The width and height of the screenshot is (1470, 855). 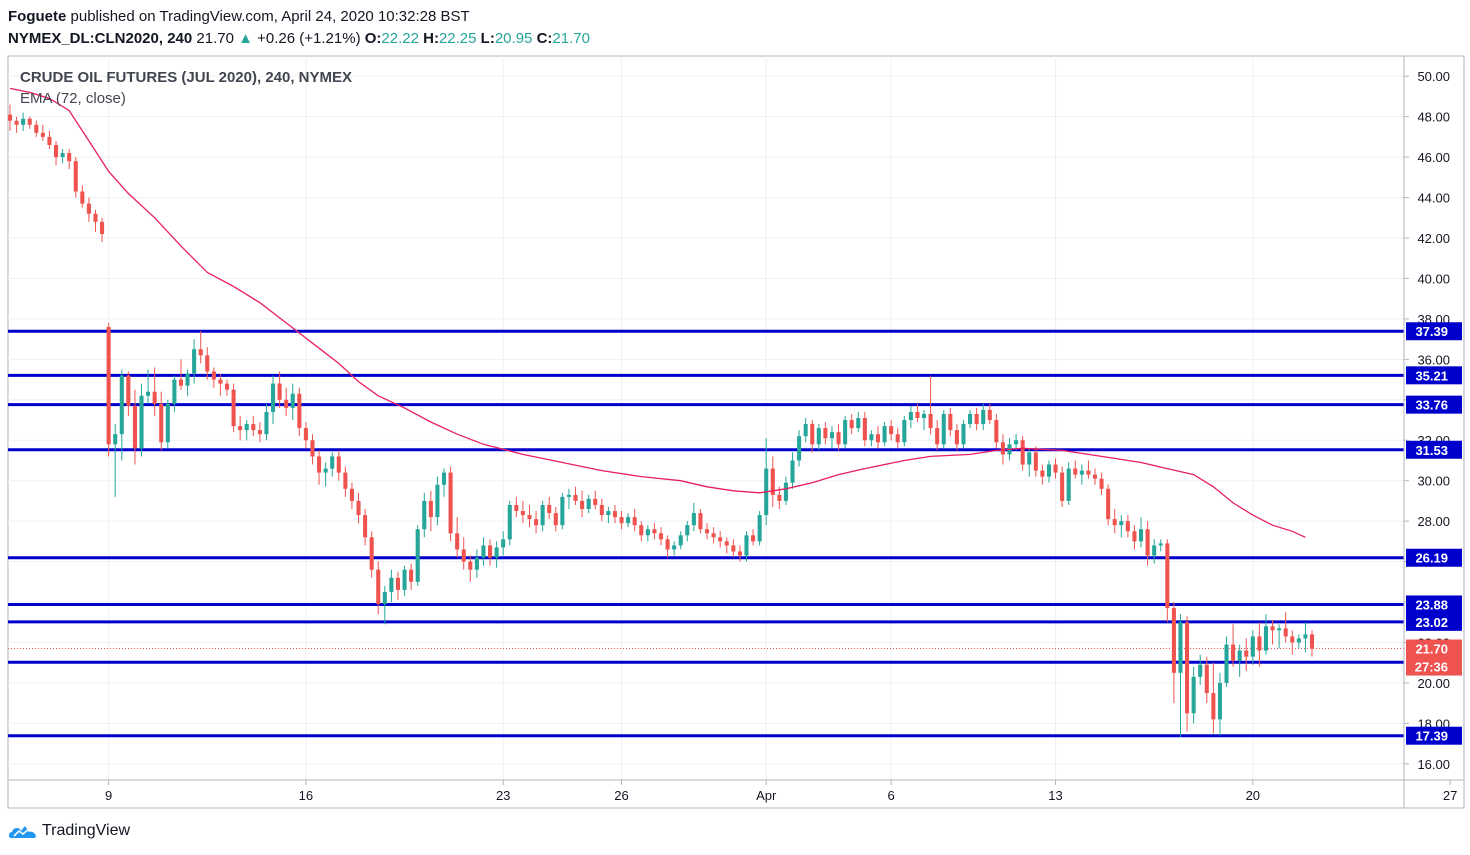 What do you see at coordinates (73, 98) in the screenshot?
I see `indicator-label: EMA (72, close)` at bounding box center [73, 98].